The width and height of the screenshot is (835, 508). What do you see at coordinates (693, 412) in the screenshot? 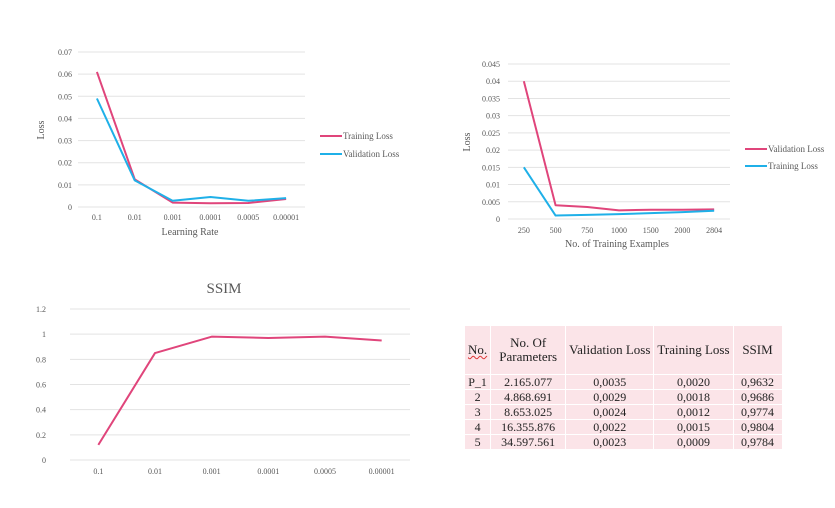
I see `table-cell: 0,0012` at bounding box center [693, 412].